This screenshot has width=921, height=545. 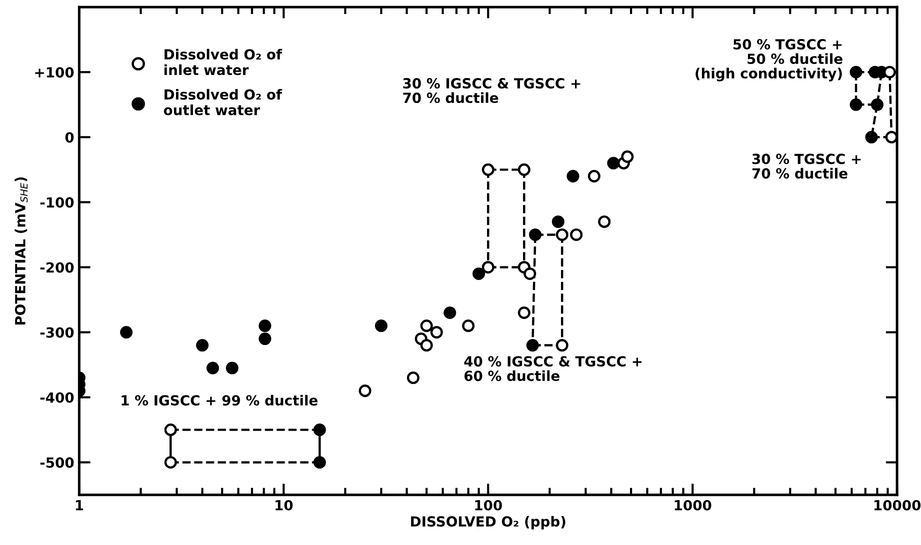 What do you see at coordinates (57, 267) in the screenshot?
I see `y-tick-label: -200` at bounding box center [57, 267].